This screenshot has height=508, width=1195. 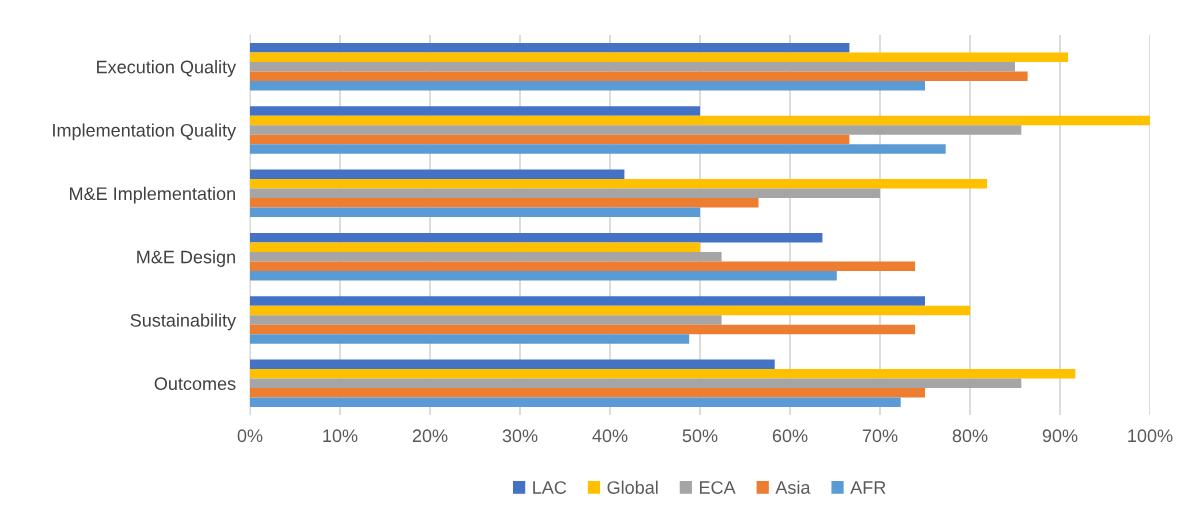 What do you see at coordinates (520, 436) in the screenshot?
I see `x-tick-label: 30%` at bounding box center [520, 436].